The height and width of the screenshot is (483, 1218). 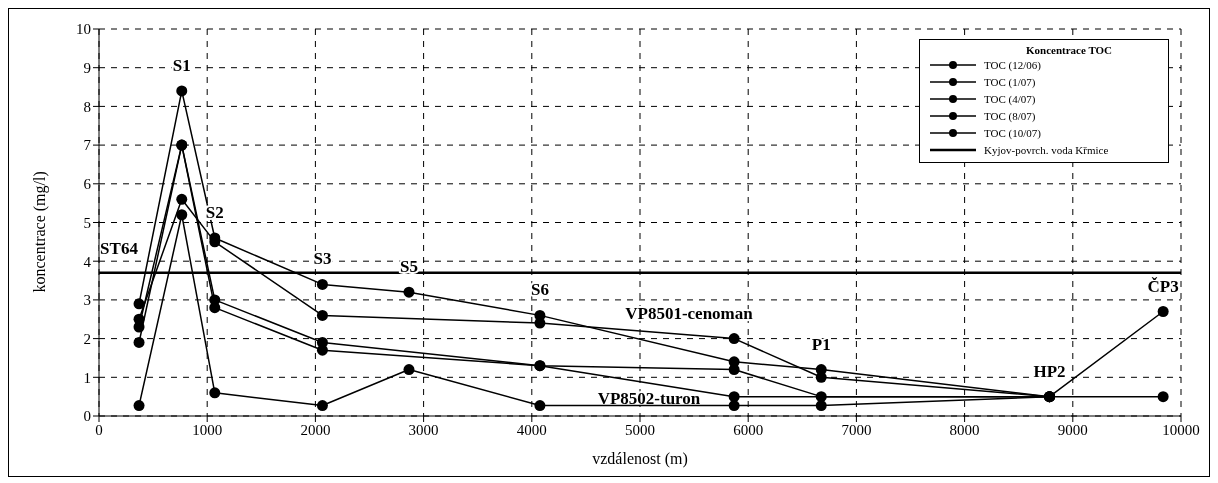 What do you see at coordinates (1012, 132) in the screenshot?
I see `legend-label: TOC (10/07)` at bounding box center [1012, 132].